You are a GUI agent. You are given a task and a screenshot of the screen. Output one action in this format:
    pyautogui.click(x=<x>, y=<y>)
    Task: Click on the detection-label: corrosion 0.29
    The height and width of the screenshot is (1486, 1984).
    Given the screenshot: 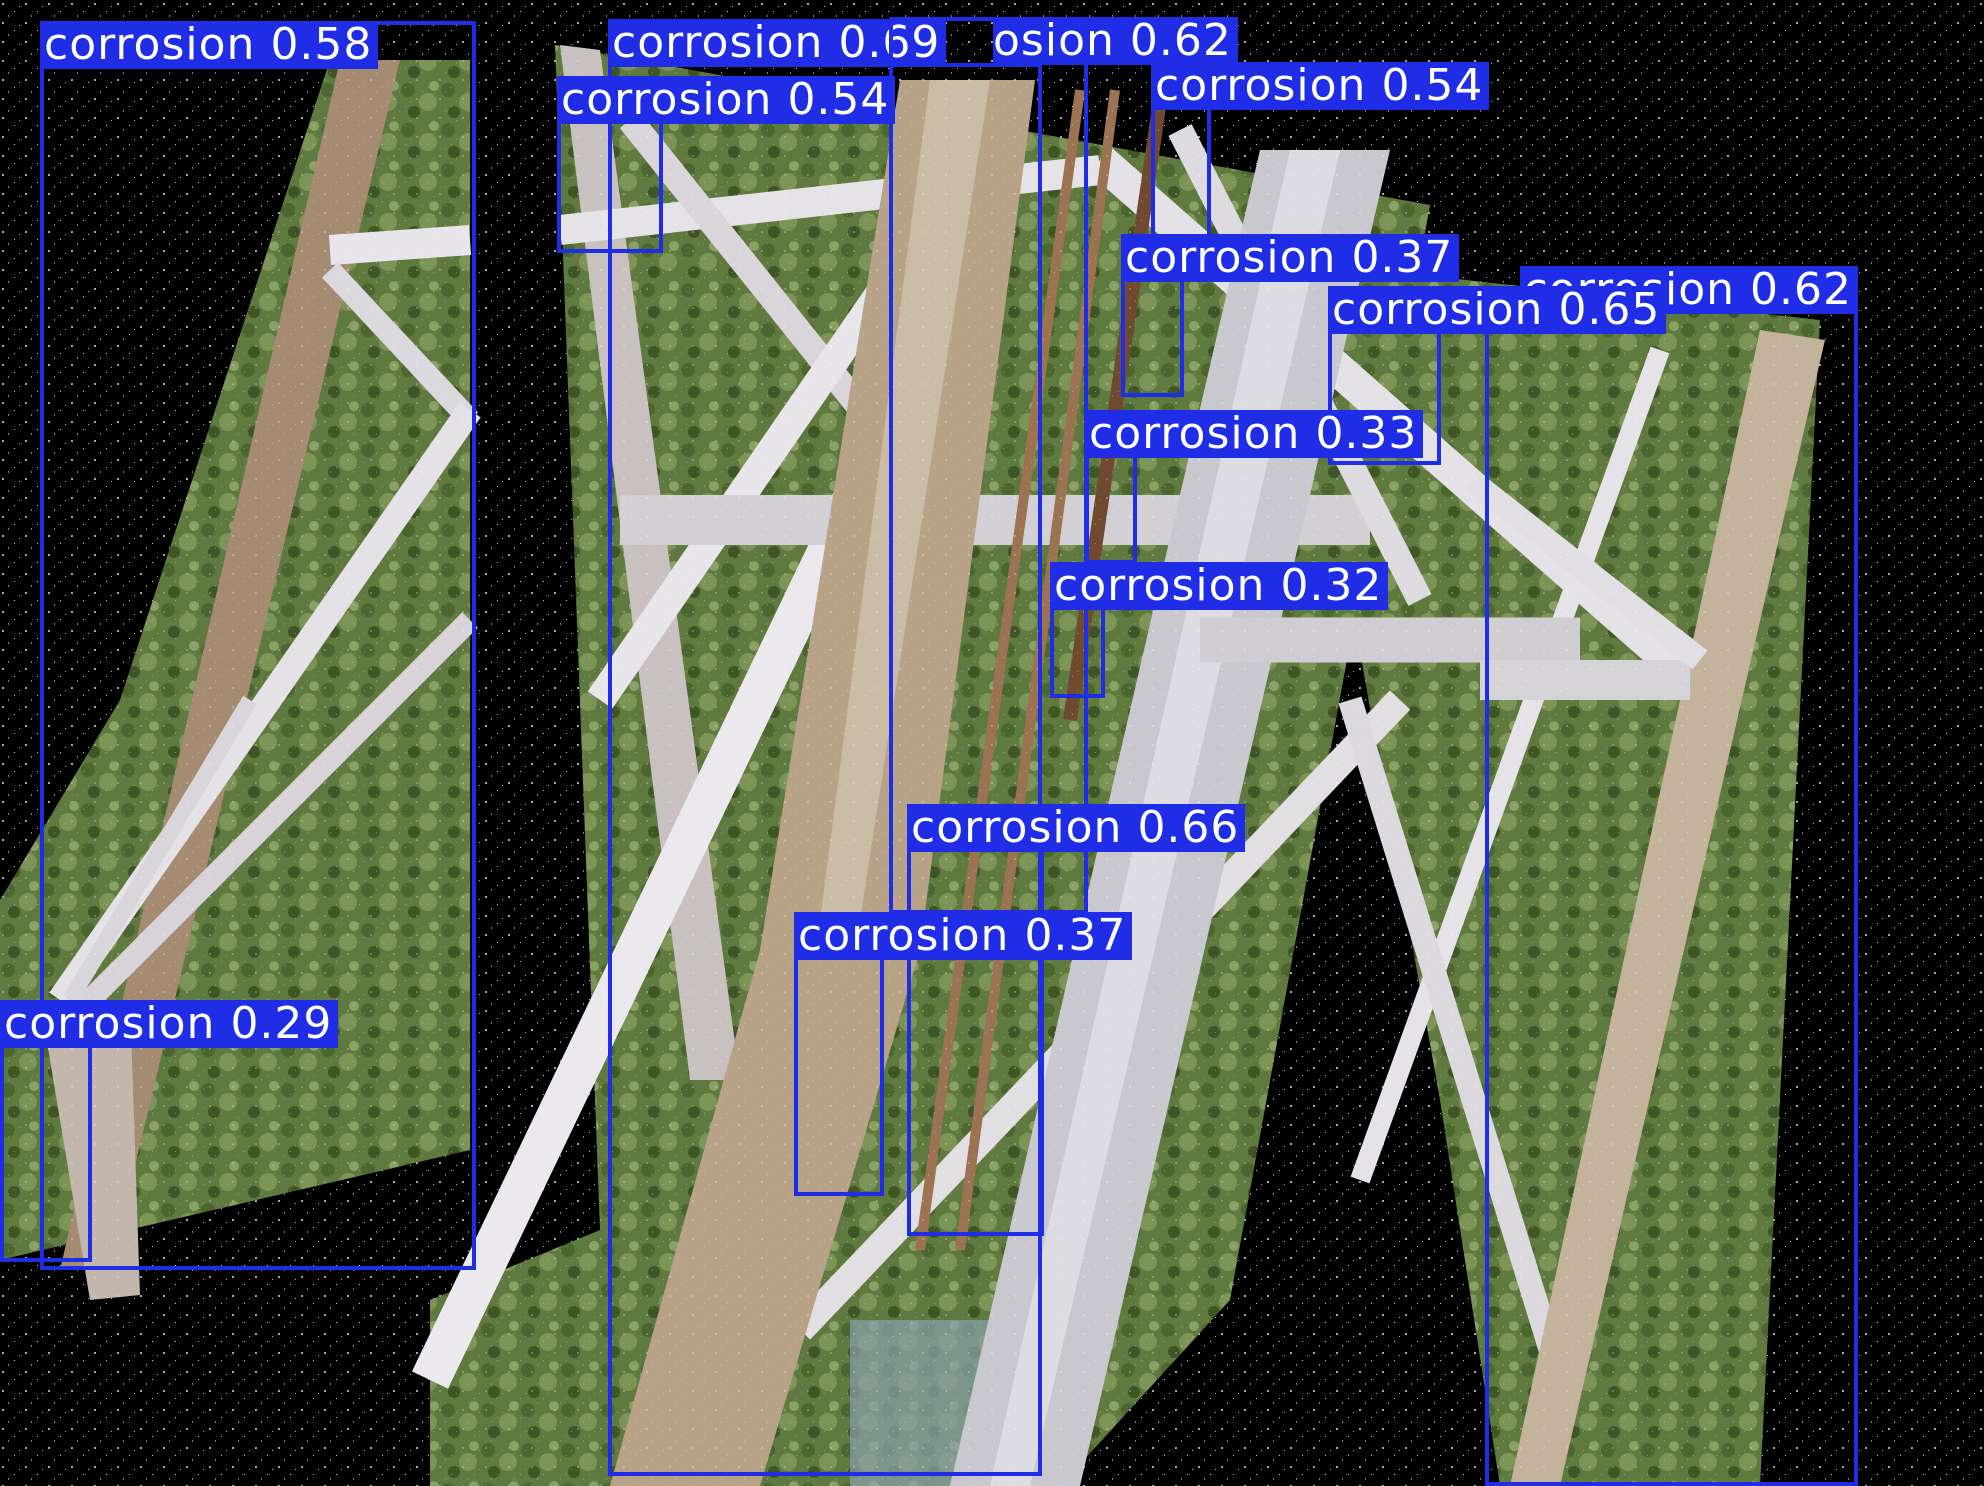 What is the action you would take?
    pyautogui.click(x=169, y=1024)
    